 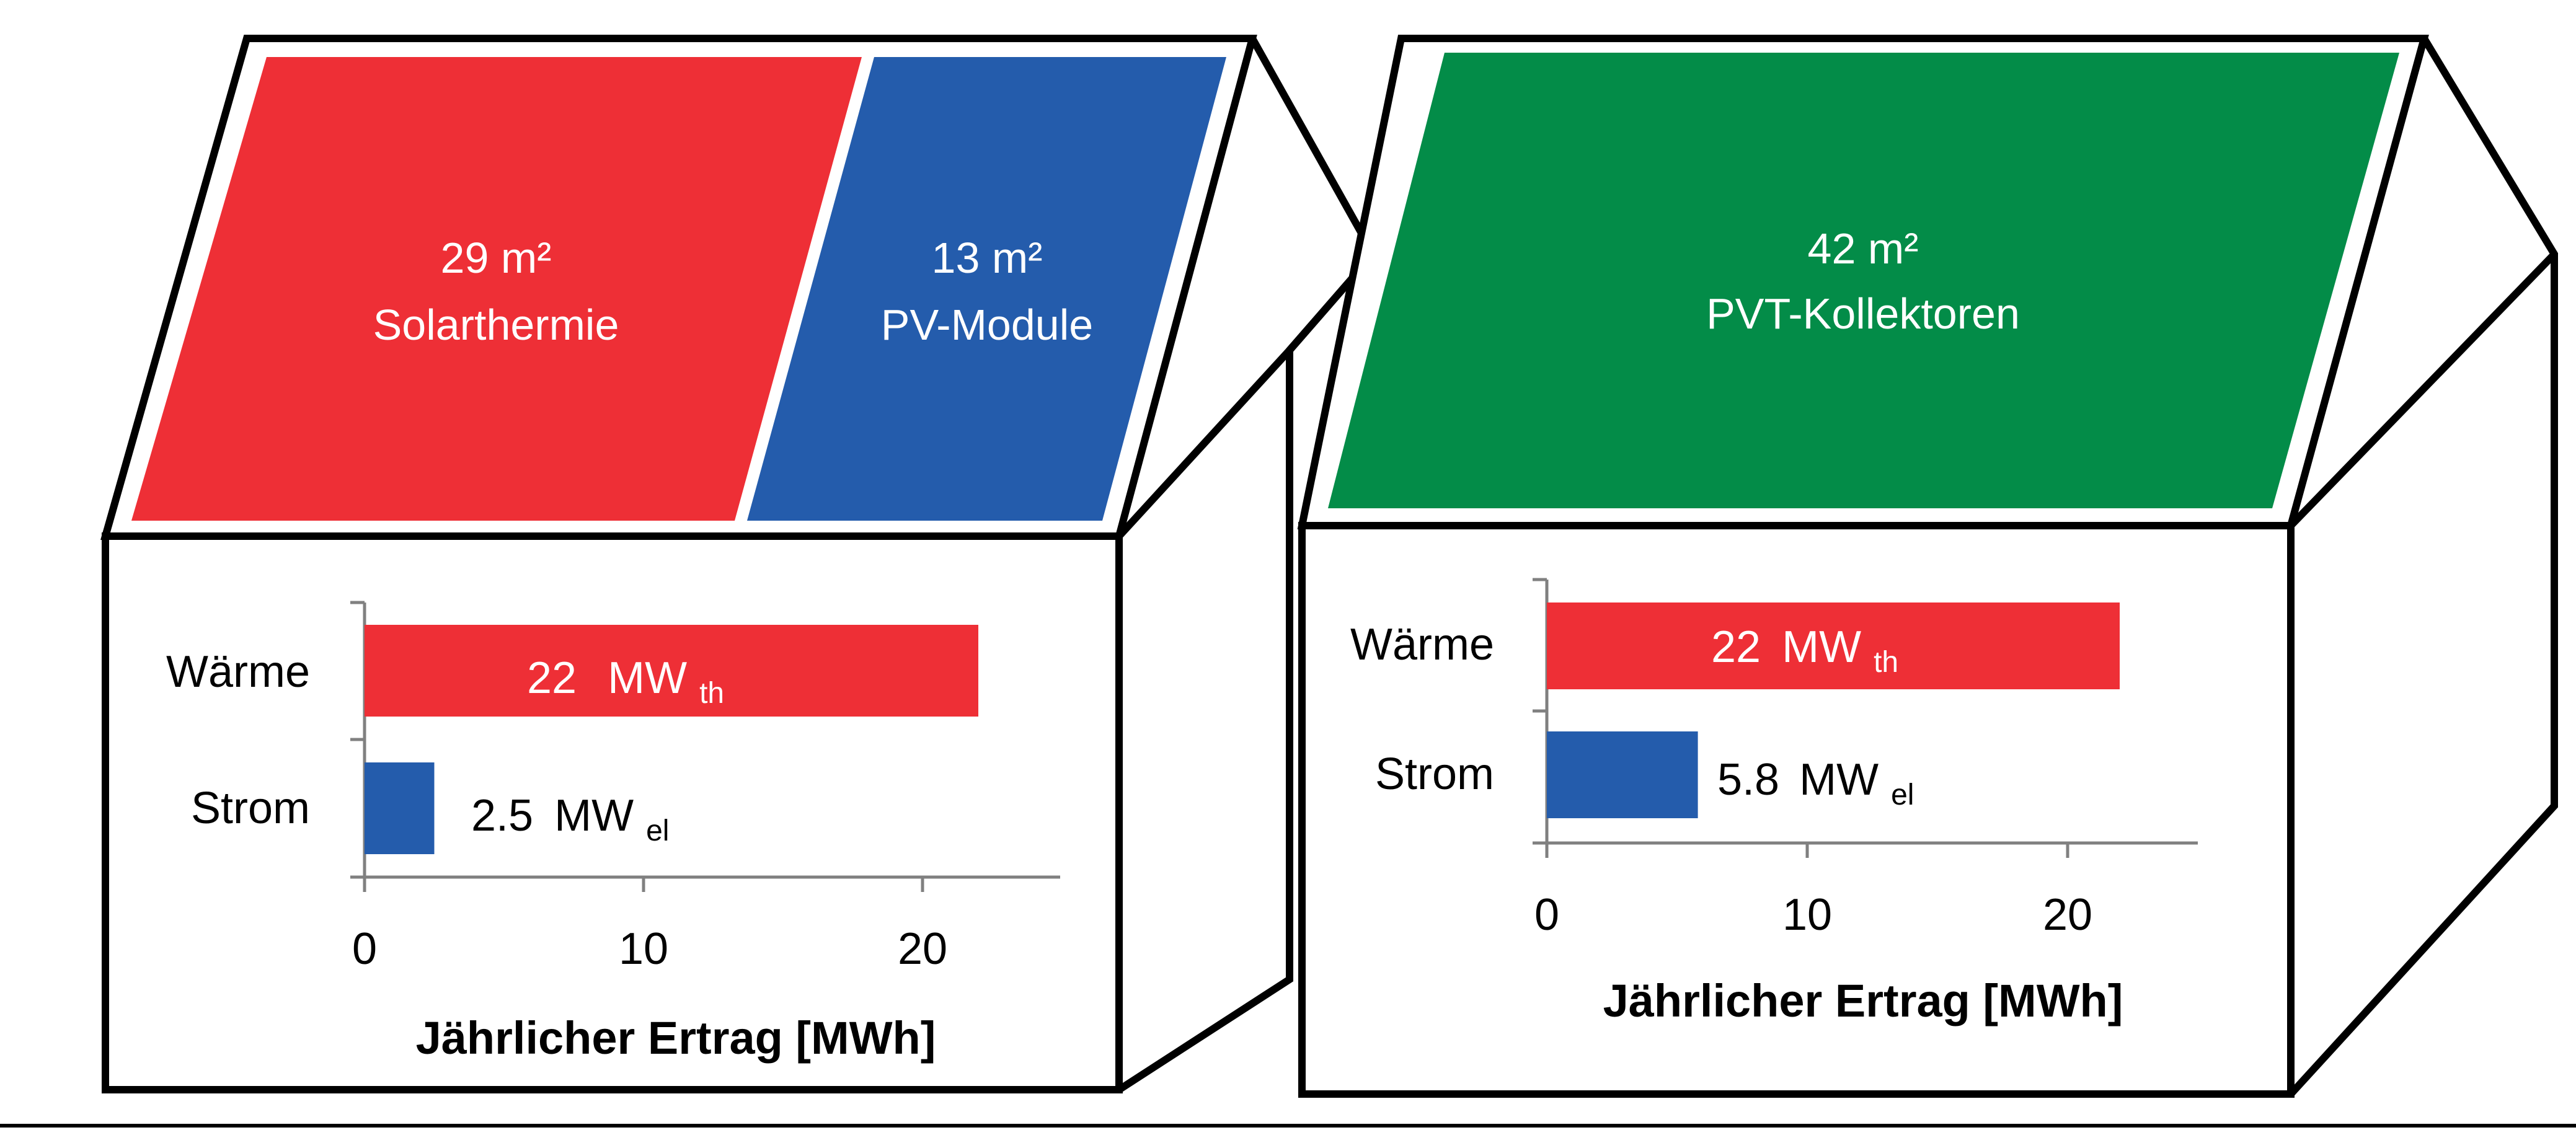 What do you see at coordinates (2422, 390) in the screenshot?
I see `house-right-ridge-join` at bounding box center [2422, 390].